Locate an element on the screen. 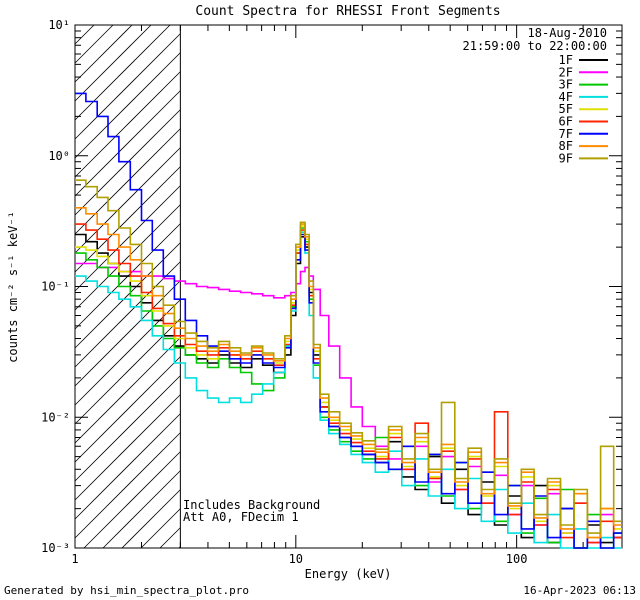  x-tick-label: 10 is located at coordinates (296, 559).